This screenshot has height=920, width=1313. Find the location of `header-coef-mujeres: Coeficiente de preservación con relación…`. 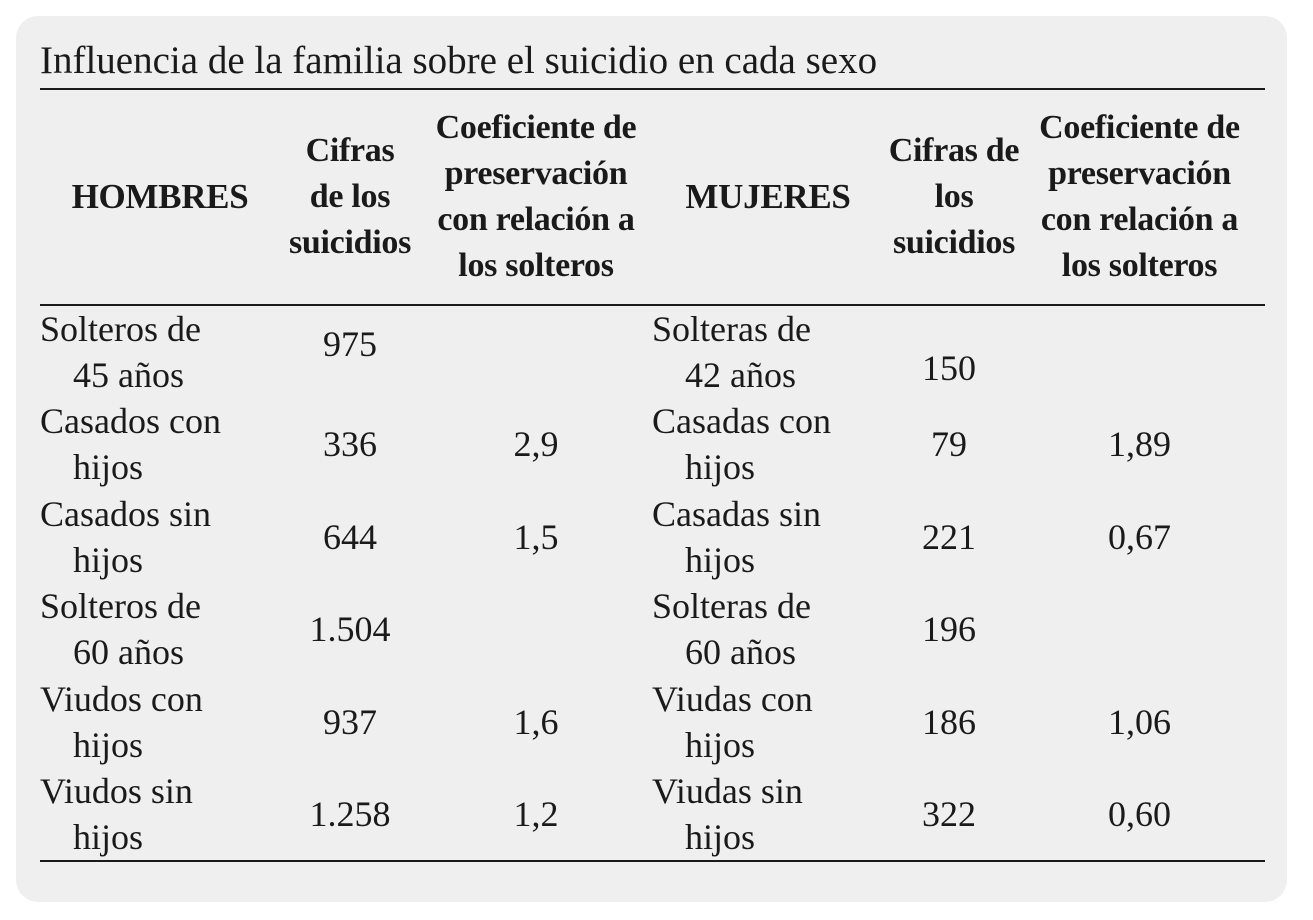

header-coef-mujeres: Coeficiente de preservación con relación… is located at coordinates (1139, 197).